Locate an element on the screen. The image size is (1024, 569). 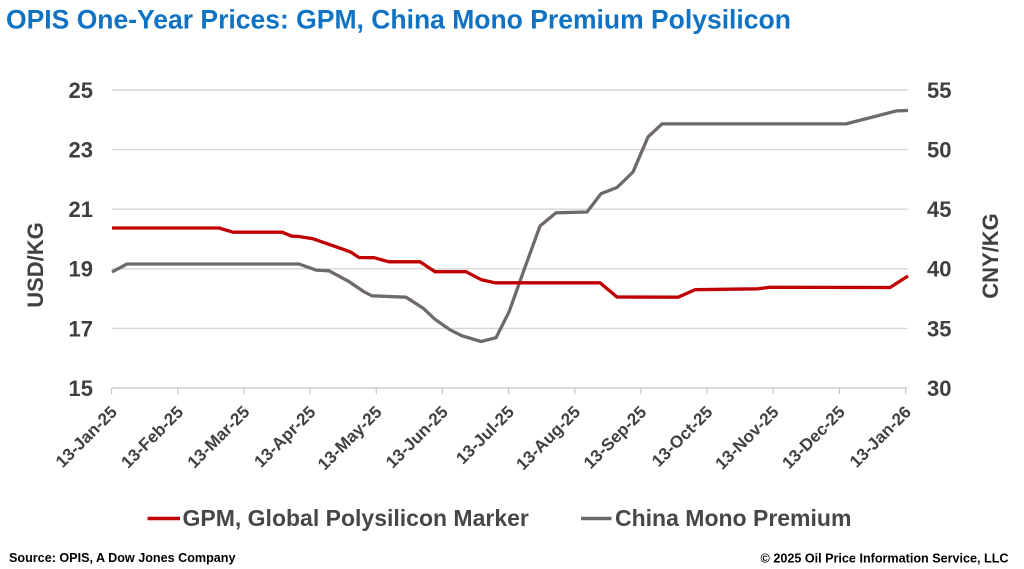
svg-text:Source: OPIS, A Dow Jones Comp: Source: OPIS, A Dow Jones Company is located at coordinates (122, 558).